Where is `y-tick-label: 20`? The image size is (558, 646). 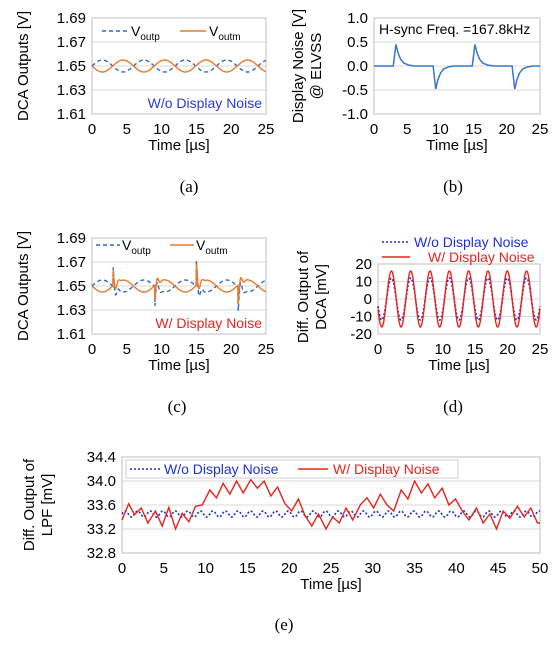
y-tick-label: 20 is located at coordinates (363, 264).